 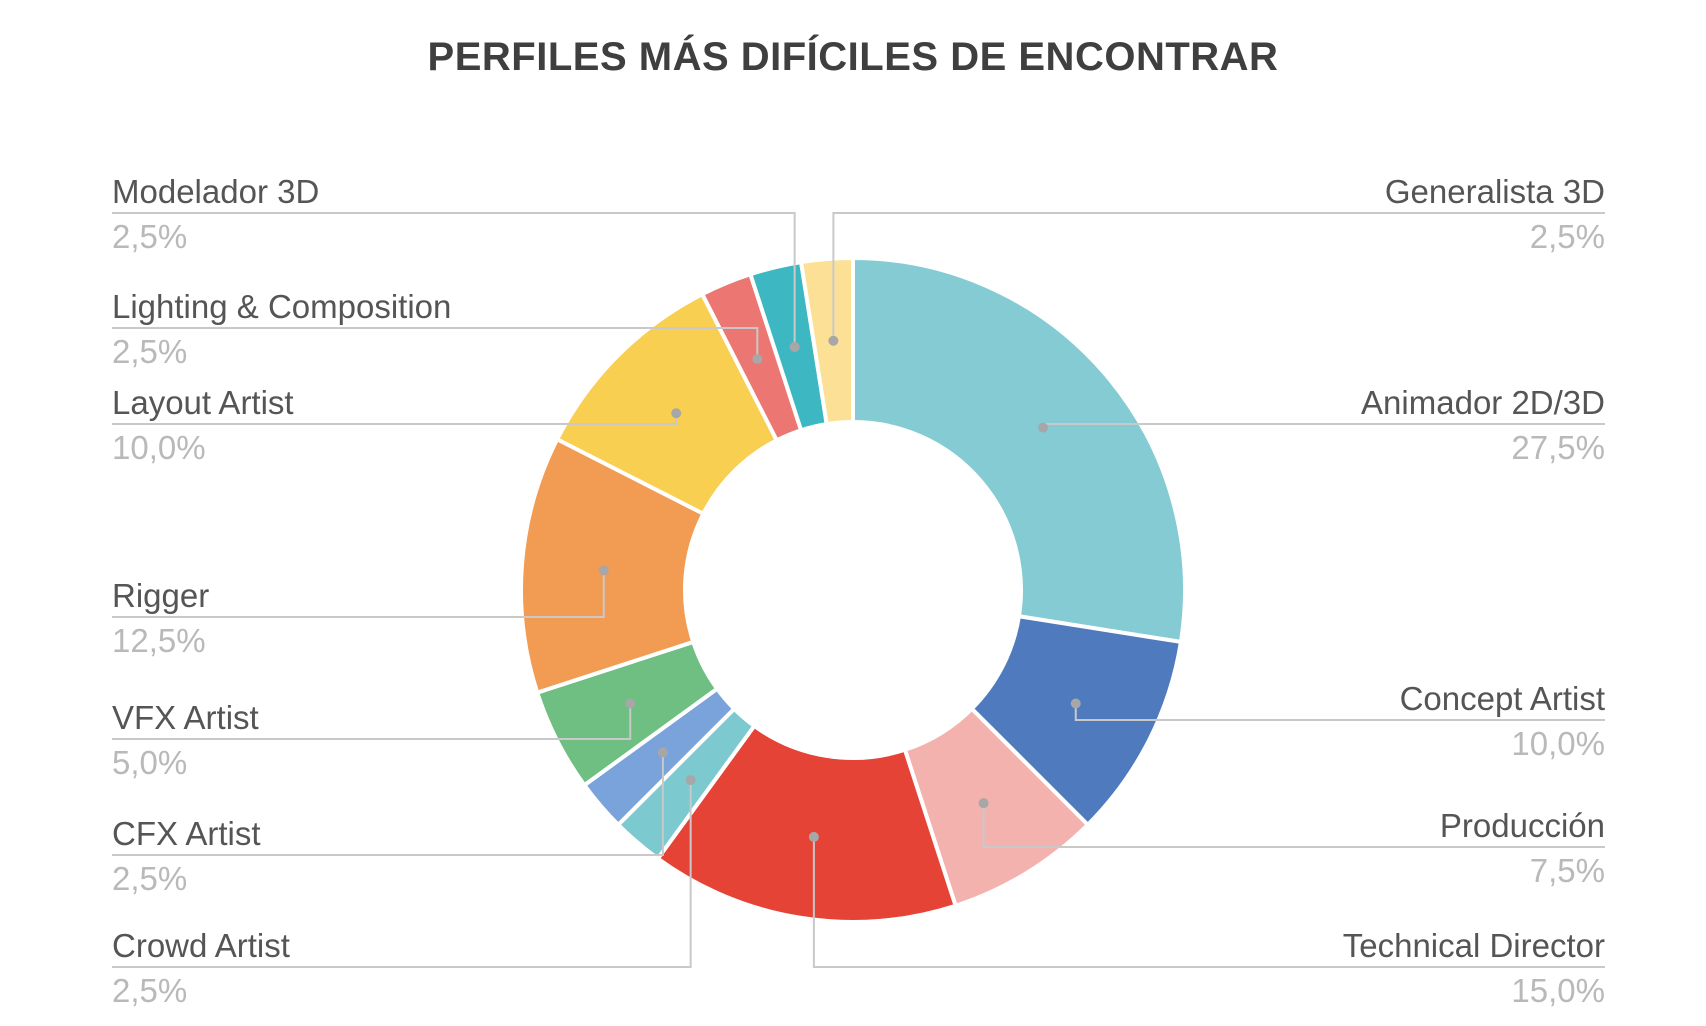 I want to click on value-modelador-3d: 2,5%, so click(x=149, y=236).